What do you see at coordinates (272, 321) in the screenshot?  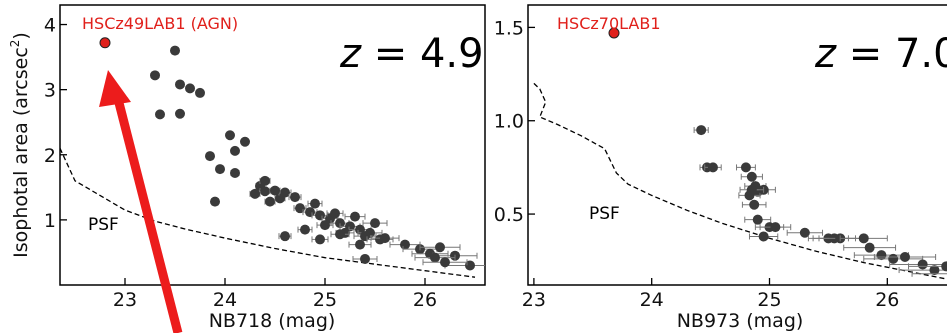 I see `left-x-axis-label: NB718 (mag)` at bounding box center [272, 321].